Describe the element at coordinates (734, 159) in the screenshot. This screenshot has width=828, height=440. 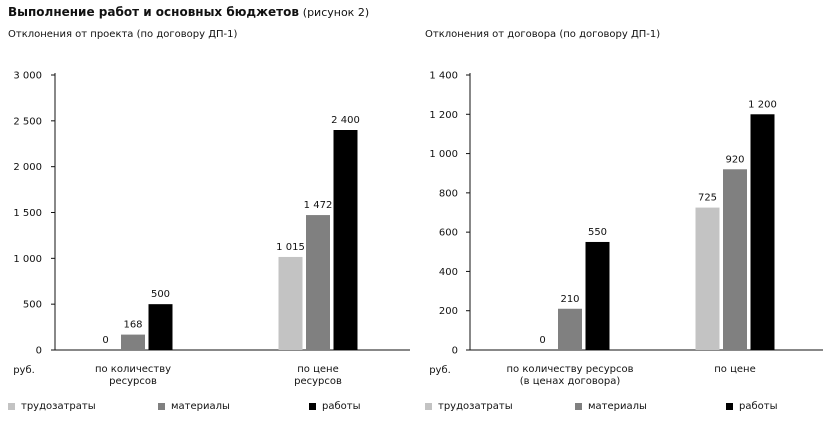
I see `data-label-materials: 920` at that location.